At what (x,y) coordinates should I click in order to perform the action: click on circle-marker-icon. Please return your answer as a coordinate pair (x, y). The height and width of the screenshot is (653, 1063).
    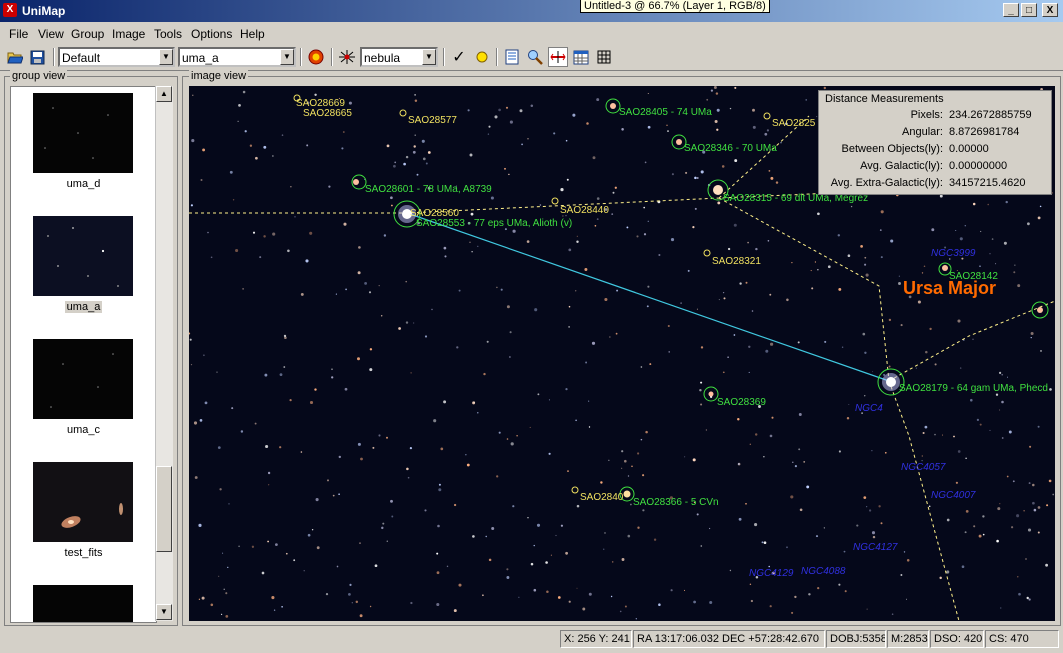
    Looking at the image, I should click on (482, 57).